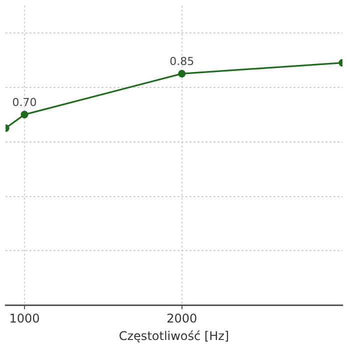 This screenshot has width=348, height=348. Describe the element at coordinates (24, 319) in the screenshot. I see `x-tick-label: 1000` at that location.